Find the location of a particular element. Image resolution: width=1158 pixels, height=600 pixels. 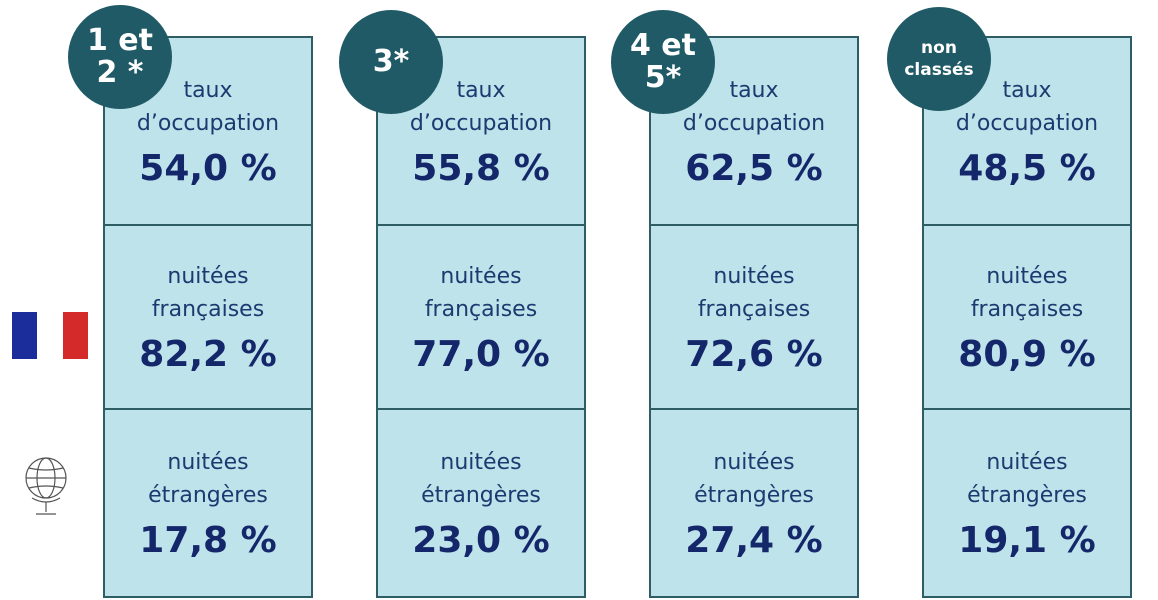

category-badge: 3* is located at coordinates (391, 62).